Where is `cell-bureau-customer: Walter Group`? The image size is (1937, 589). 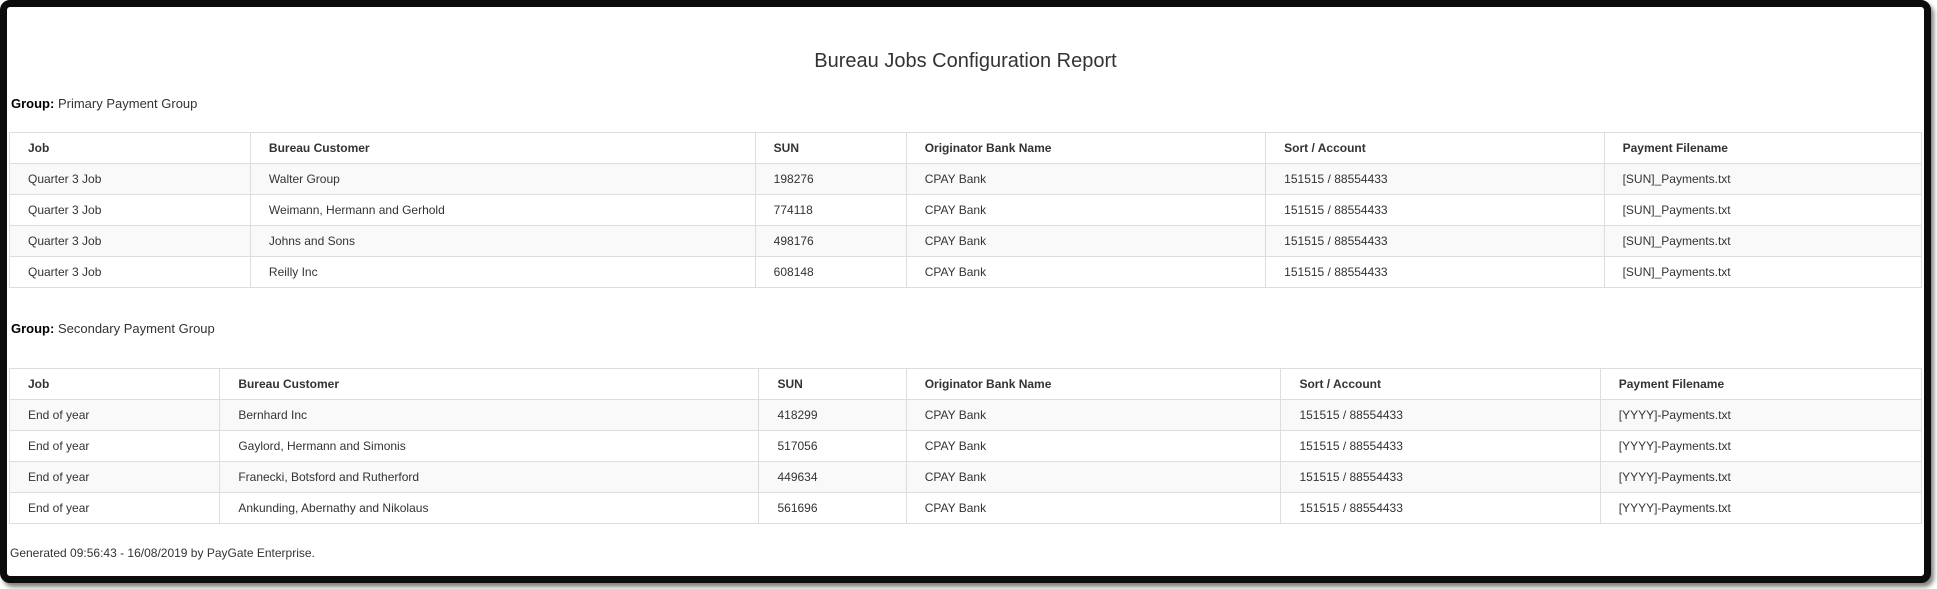 cell-bureau-customer: Walter Group is located at coordinates (502, 179).